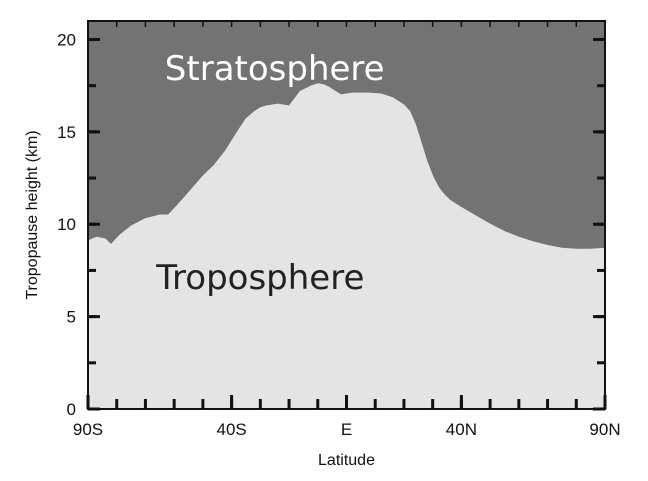 The width and height of the screenshot is (648, 481). I want to click on x-tick-label: 40N, so click(461, 429).